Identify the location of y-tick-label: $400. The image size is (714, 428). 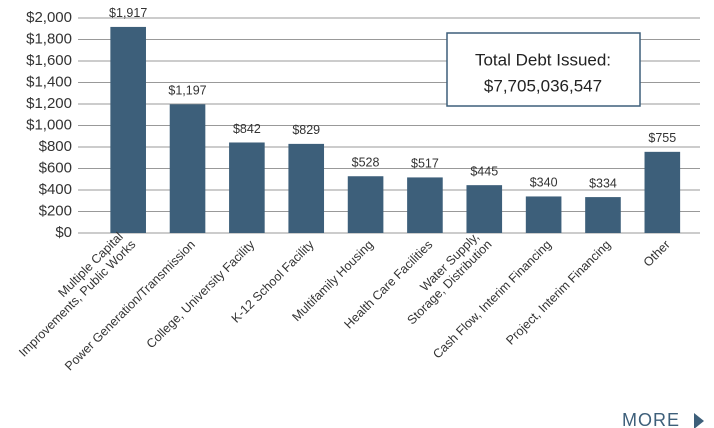
(55, 189).